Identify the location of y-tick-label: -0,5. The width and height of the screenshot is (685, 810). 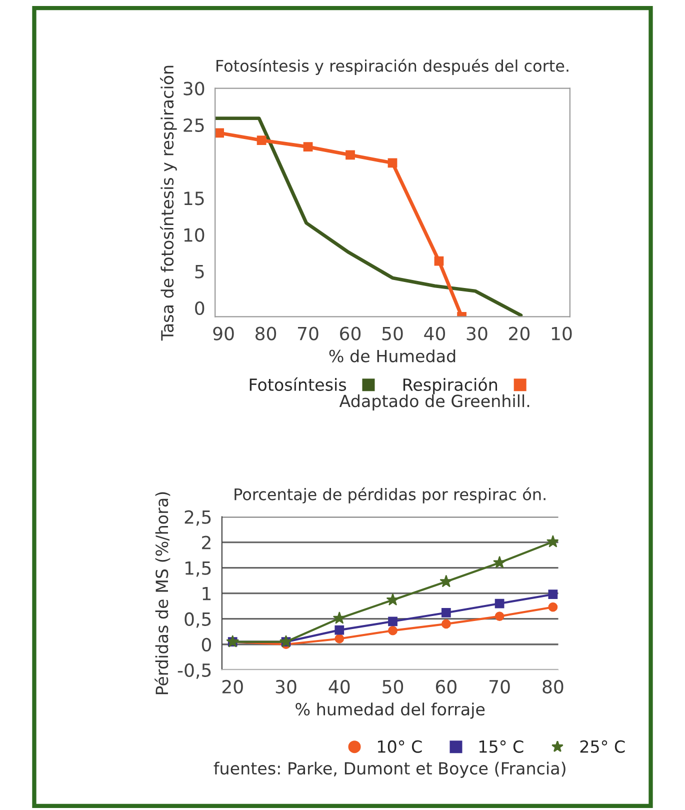
(194, 671).